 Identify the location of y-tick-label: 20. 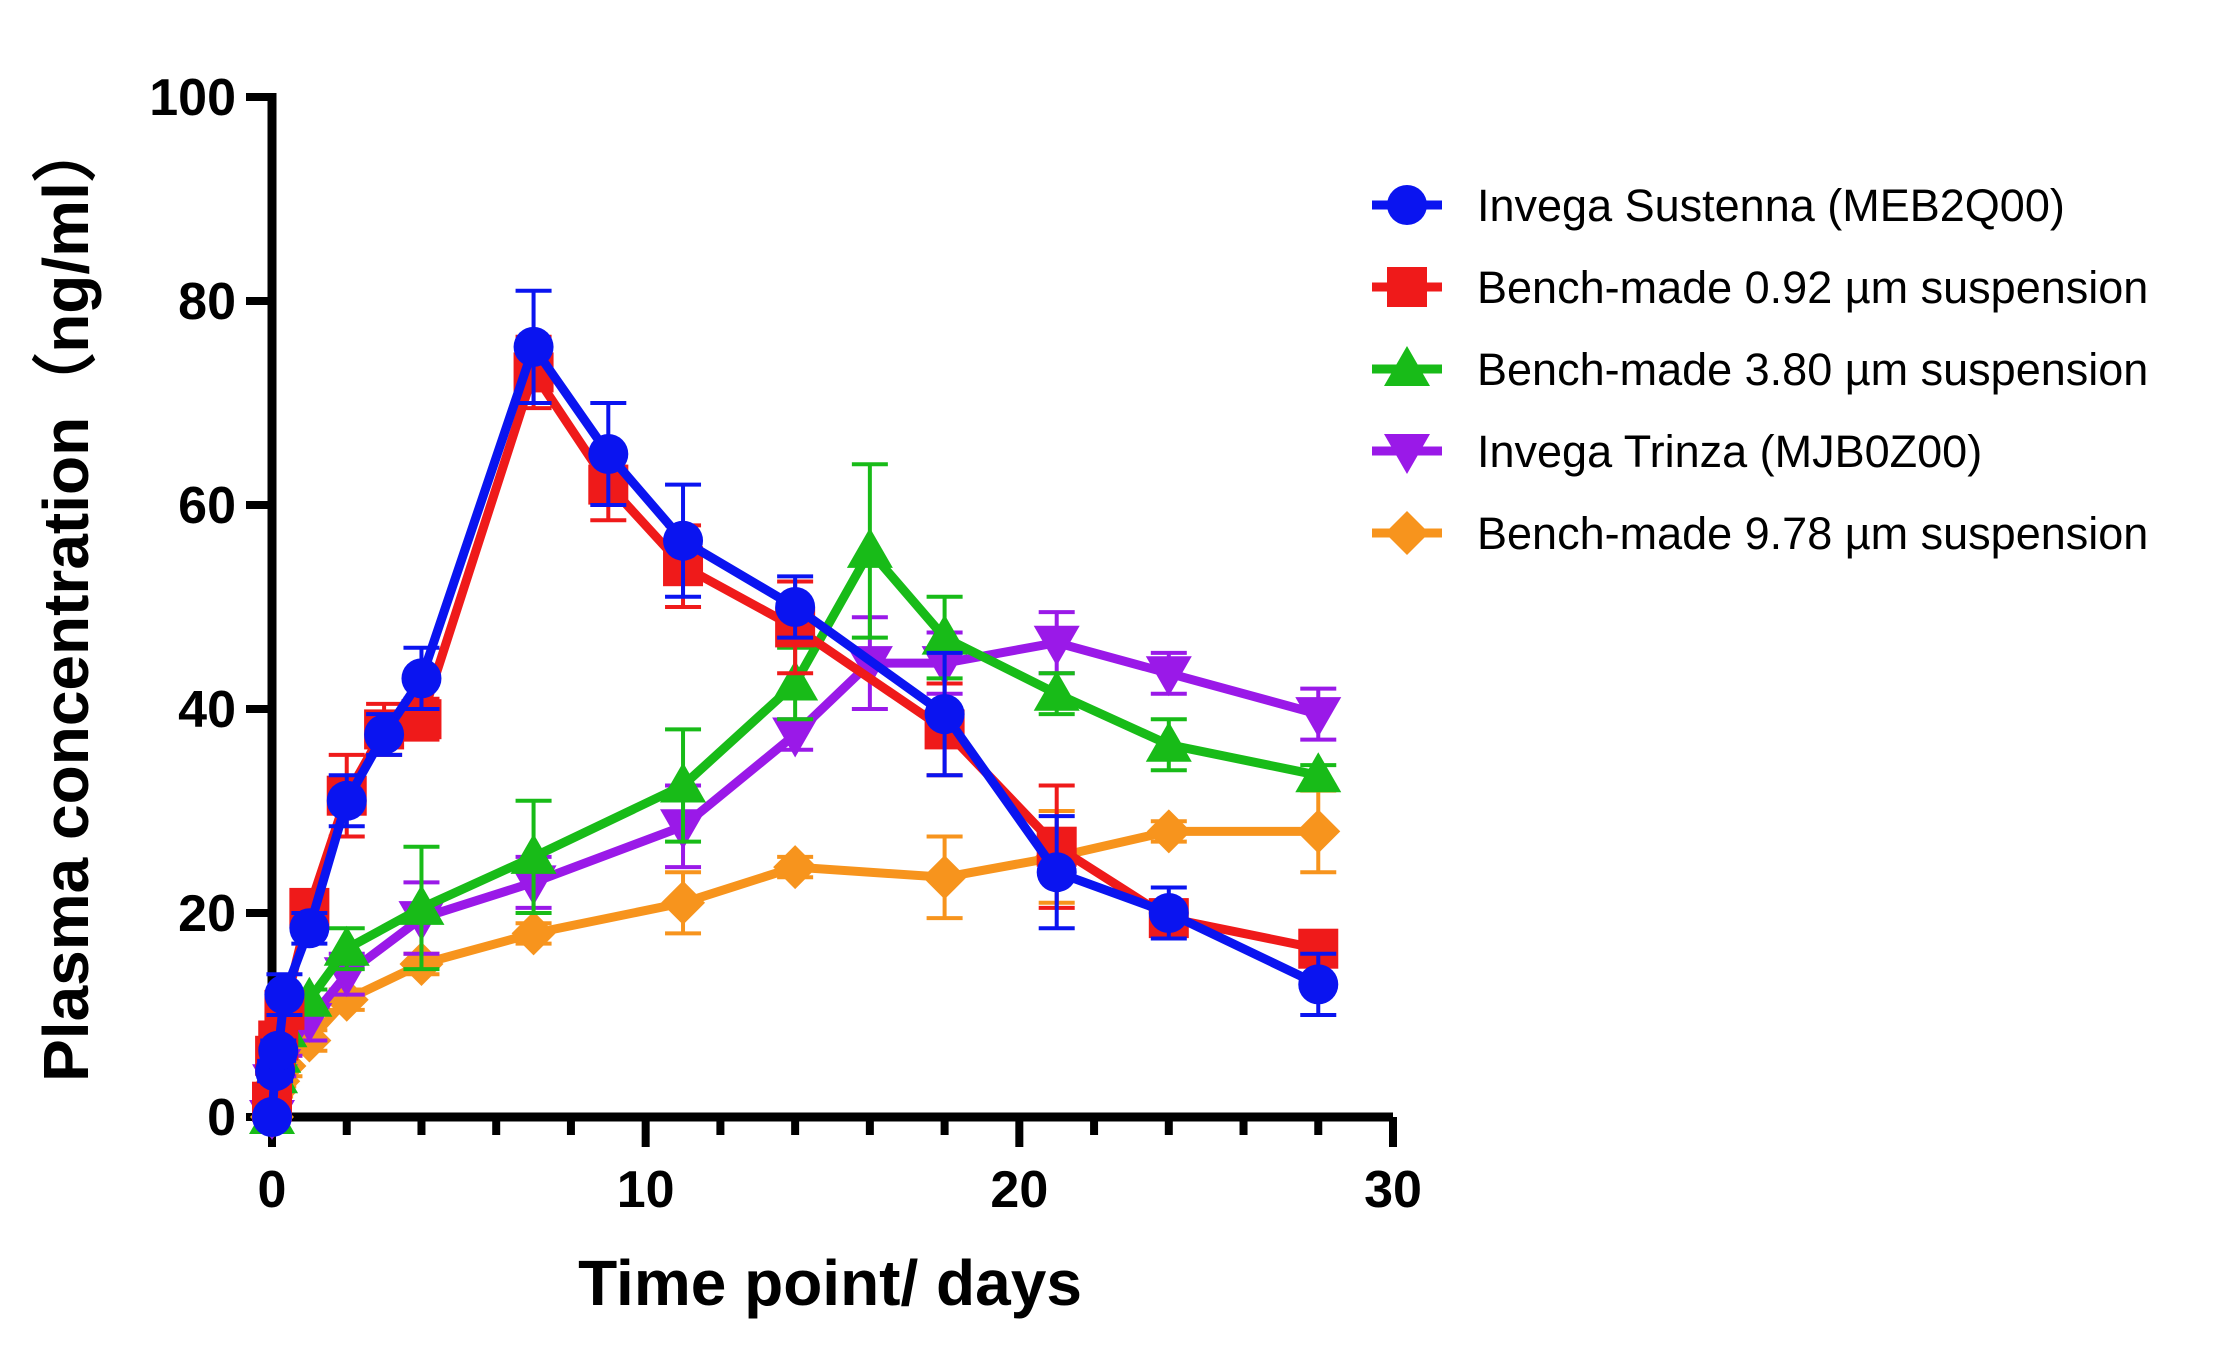
(207, 914).